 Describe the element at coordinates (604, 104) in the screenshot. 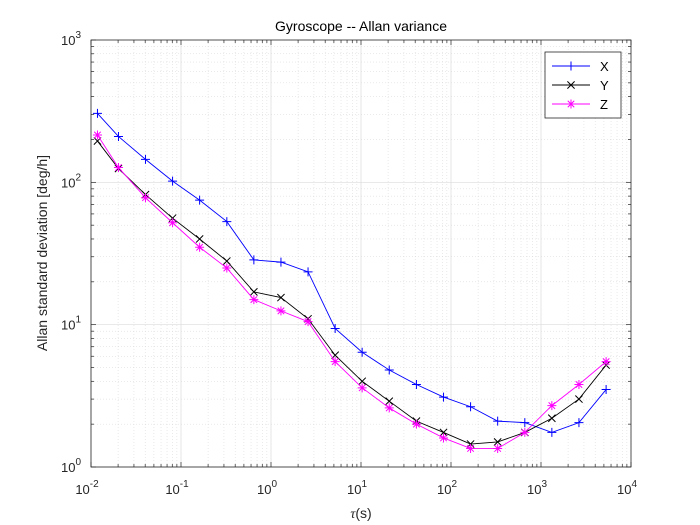

I see `legend-z-label: Z` at that location.